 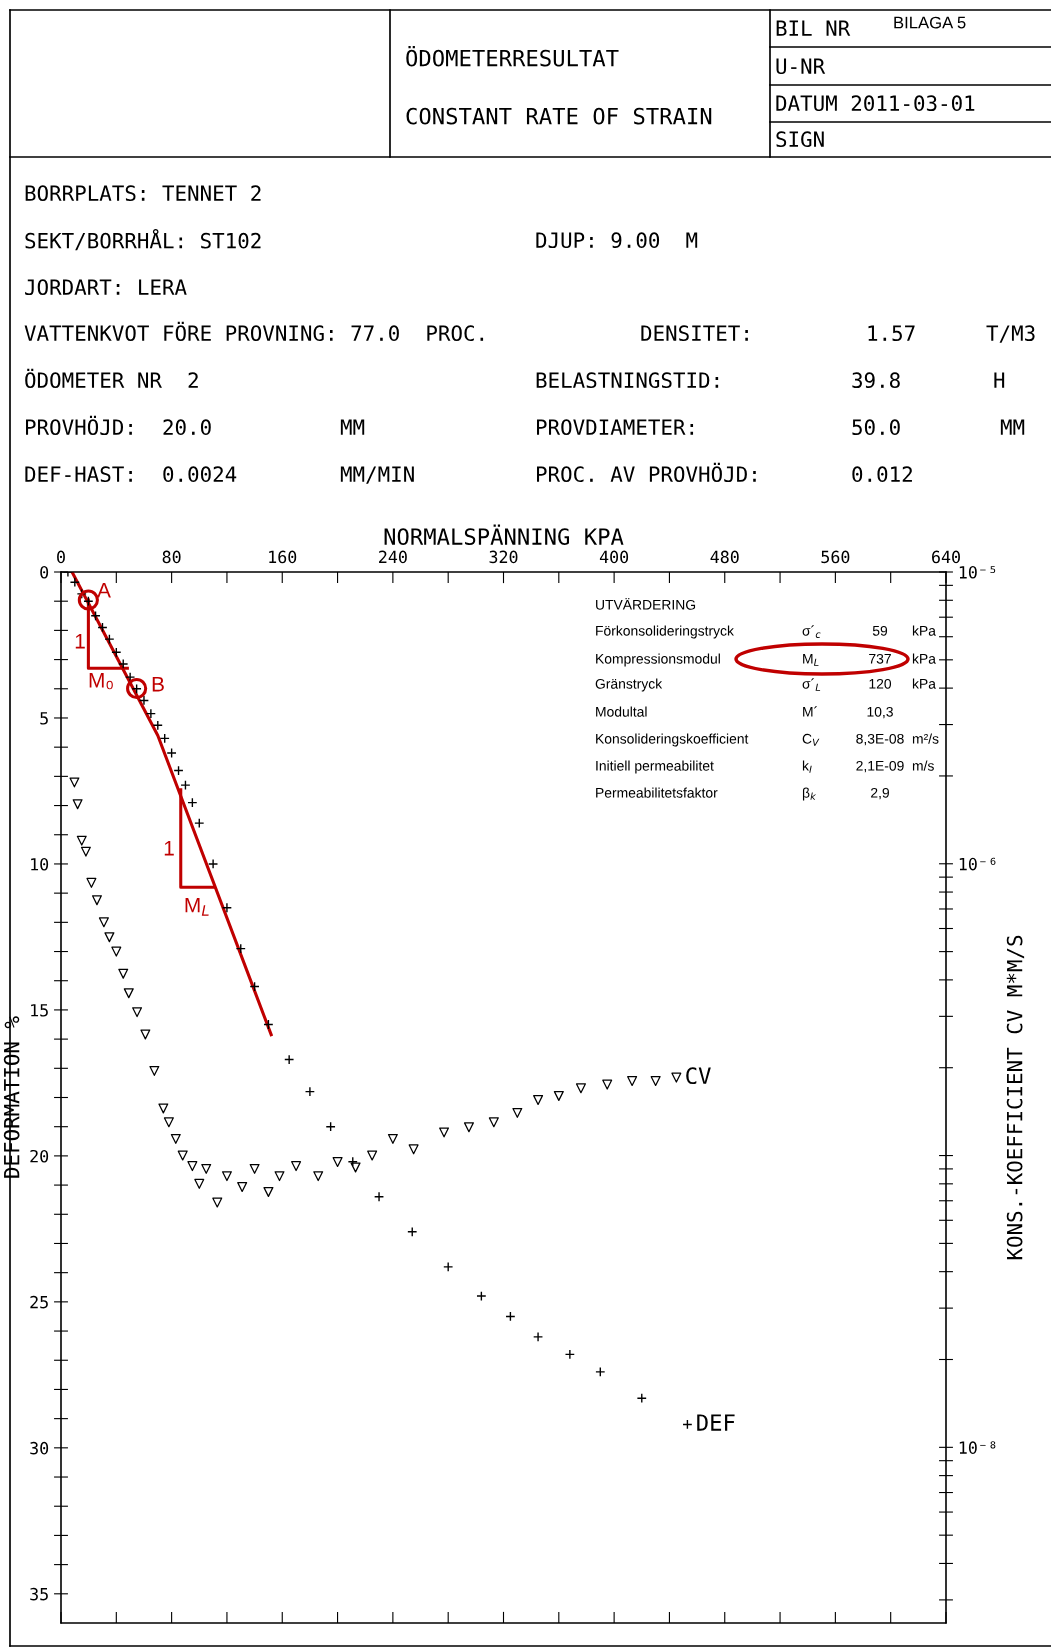 What do you see at coordinates (1015, 1097) in the screenshot?
I see `y2-axis-title: KONS.-KOEFFICIENT CV M*M/S` at bounding box center [1015, 1097].